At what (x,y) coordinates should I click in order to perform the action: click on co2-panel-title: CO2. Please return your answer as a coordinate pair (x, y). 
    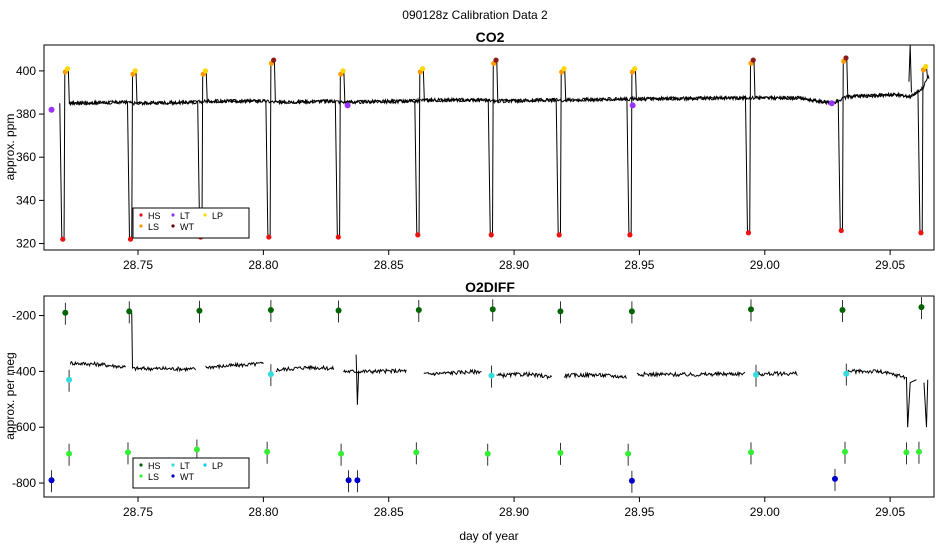
    Looking at the image, I should click on (490, 37).